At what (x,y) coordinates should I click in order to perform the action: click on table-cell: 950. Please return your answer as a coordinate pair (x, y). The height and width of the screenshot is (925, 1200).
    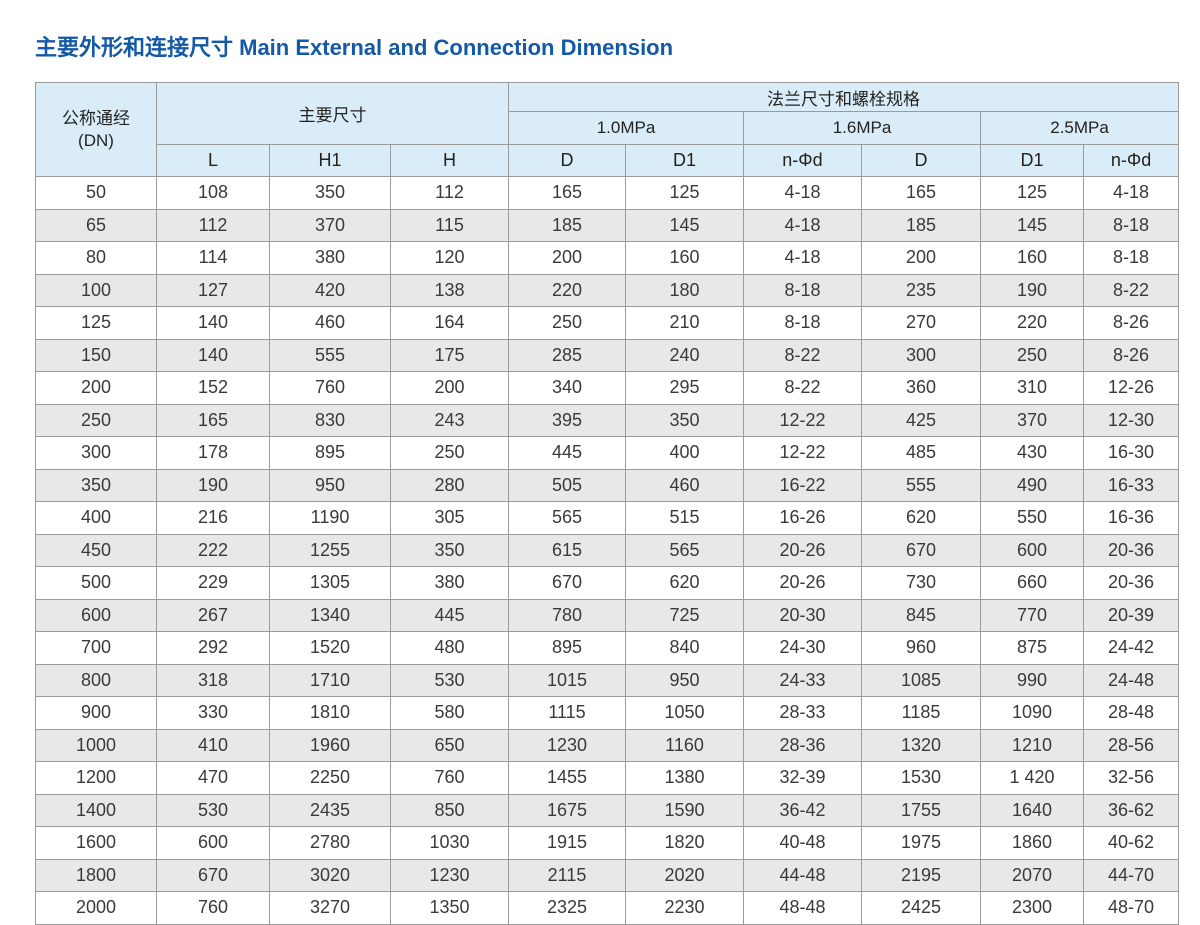
    Looking at the image, I should click on (330, 485).